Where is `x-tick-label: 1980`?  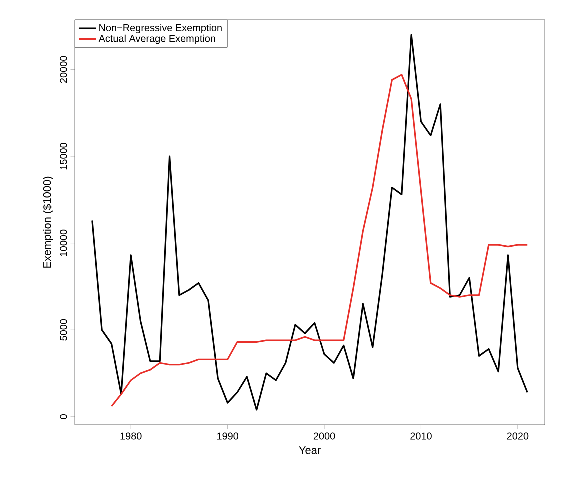 x-tick-label: 1980 is located at coordinates (131, 436).